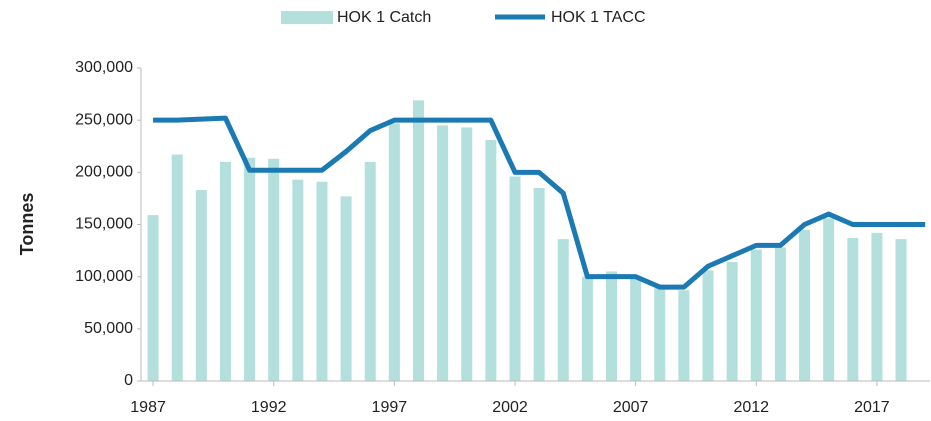 This screenshot has height=421, width=931. Describe the element at coordinates (390, 407) in the screenshot. I see `x-tick-label: 1997` at that location.